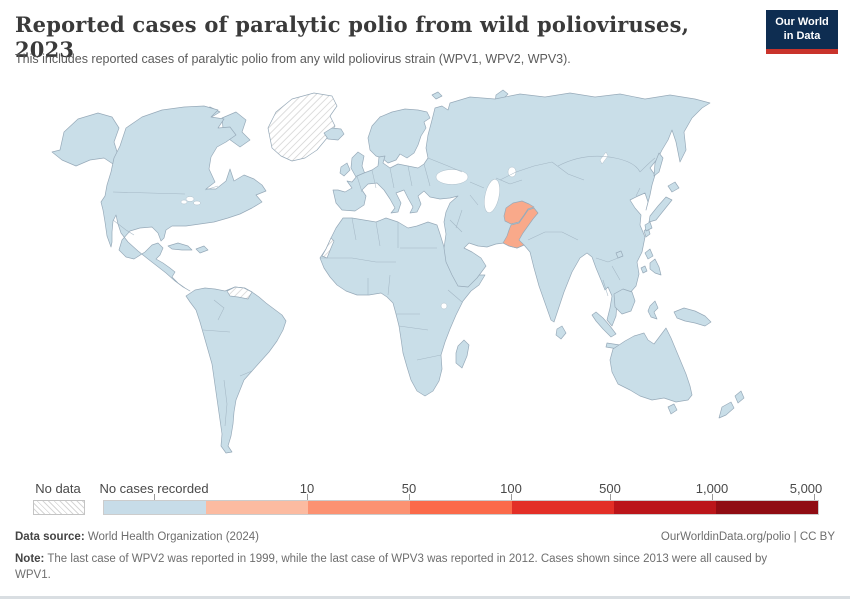 This screenshot has width=850, height=600. I want to click on legend-no-cases-label: No cases recorded, so click(154, 488).